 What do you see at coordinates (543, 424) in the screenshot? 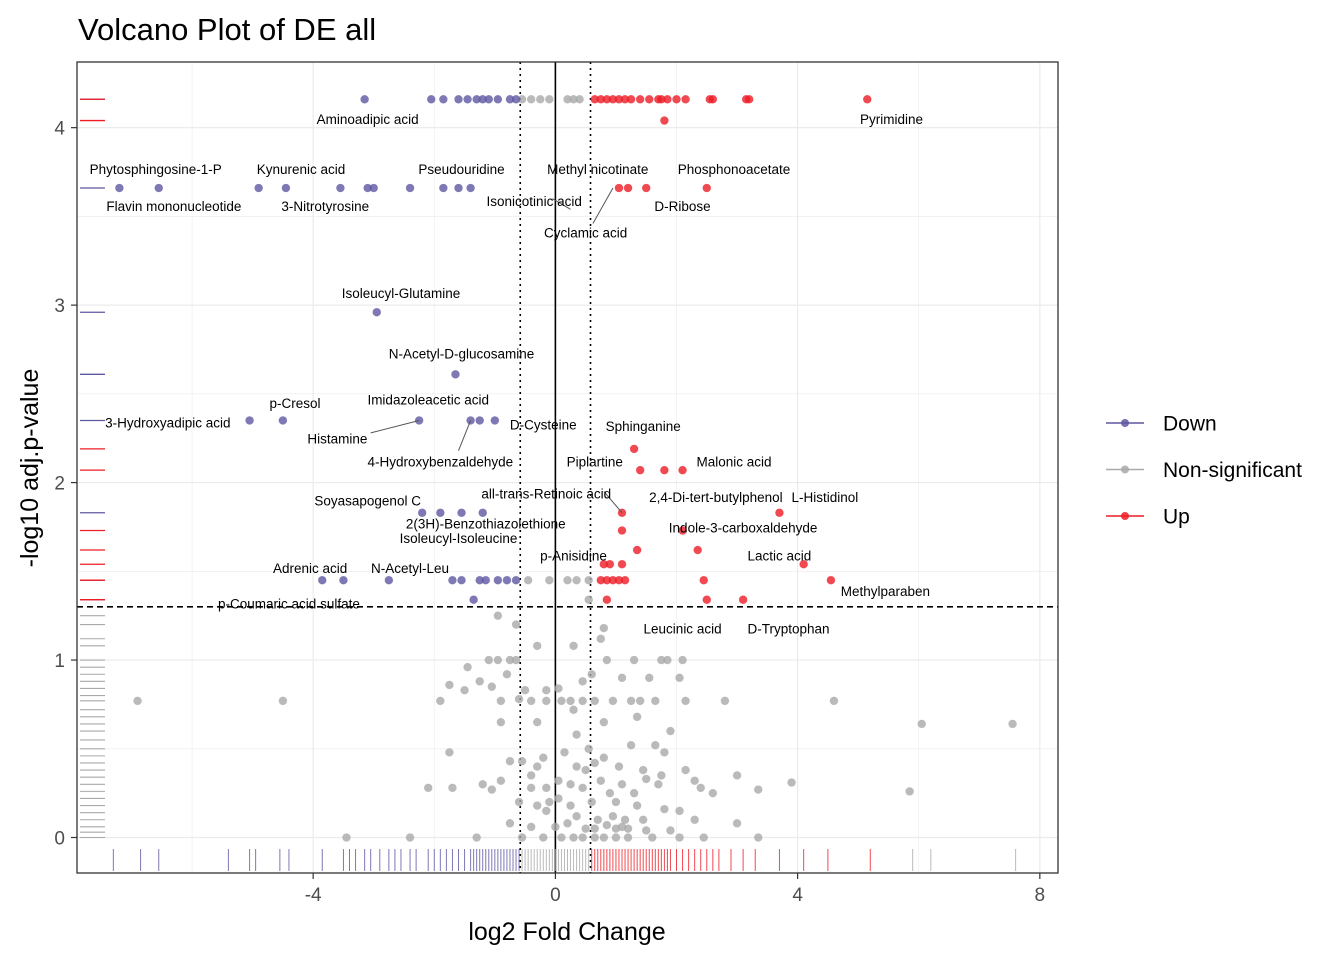
I see `point-label: D-Cysteine` at bounding box center [543, 424].